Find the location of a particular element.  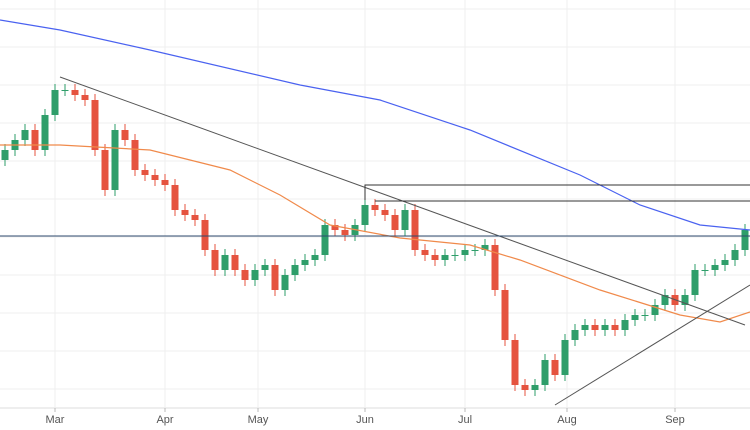

x-tick-label: Sep is located at coordinates (675, 420).